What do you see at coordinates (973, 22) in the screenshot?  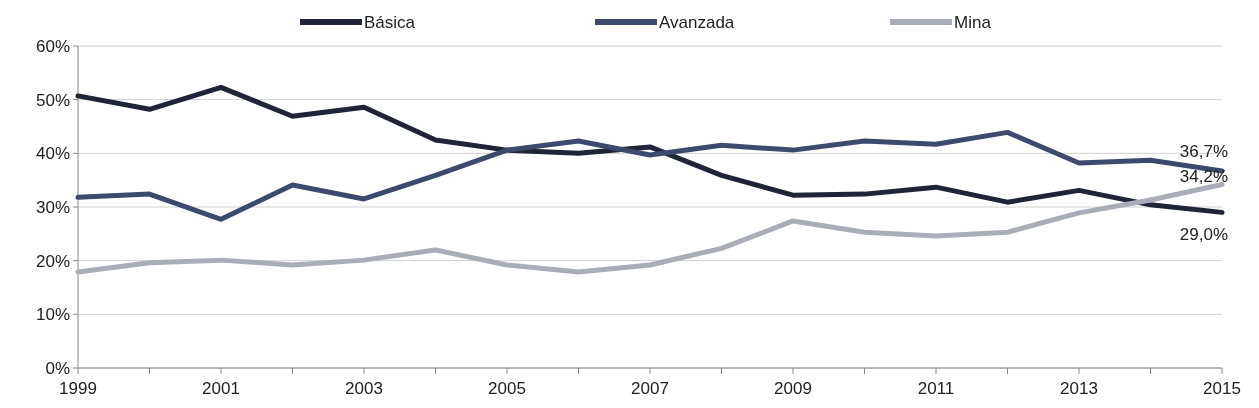 I see `legend-label: Mina` at bounding box center [973, 22].